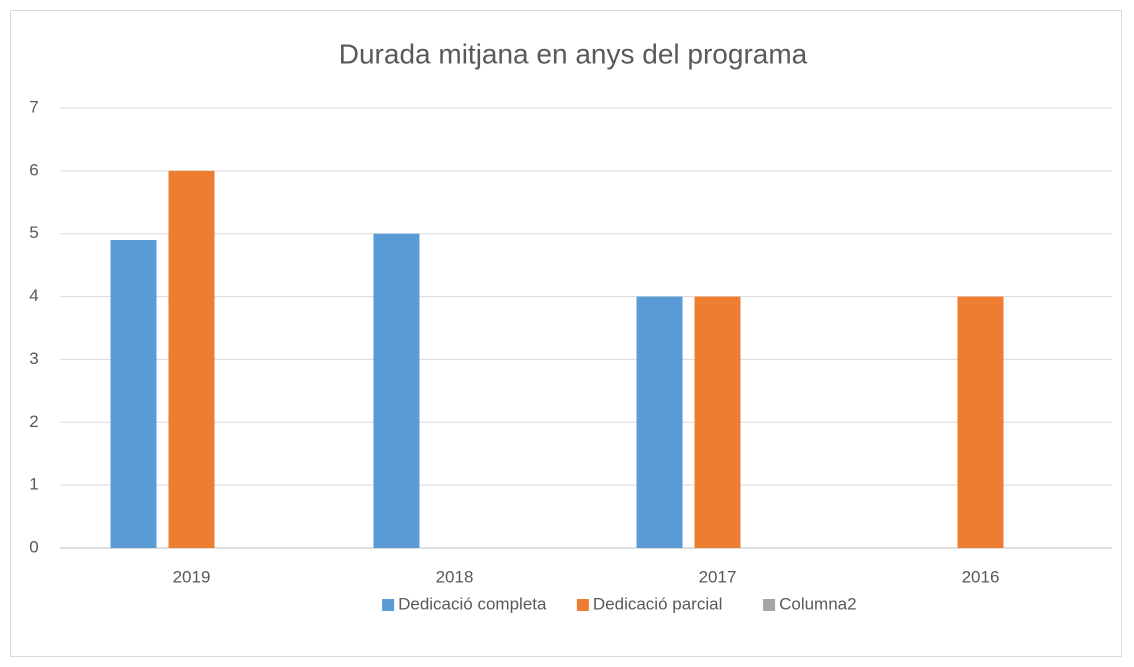  Describe the element at coordinates (718, 576) in the screenshot. I see `x-tick-label: 2017` at that location.